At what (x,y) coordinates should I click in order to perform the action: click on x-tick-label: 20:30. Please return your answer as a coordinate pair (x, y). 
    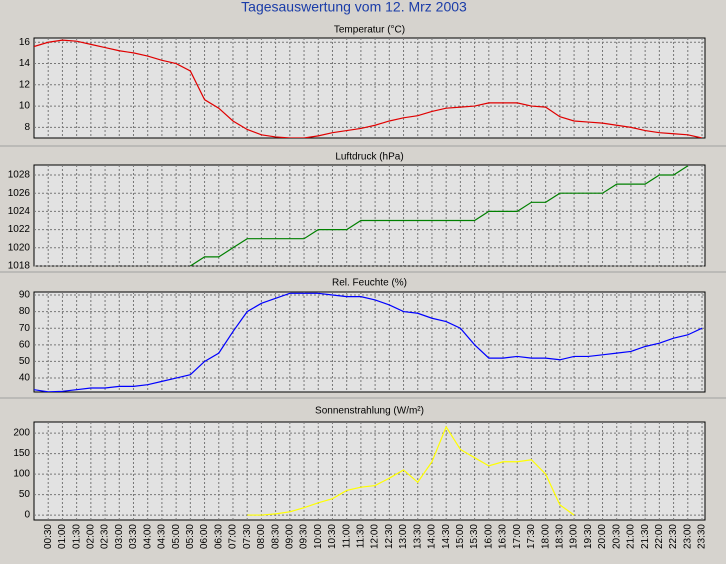
    Looking at the image, I should click on (616, 536).